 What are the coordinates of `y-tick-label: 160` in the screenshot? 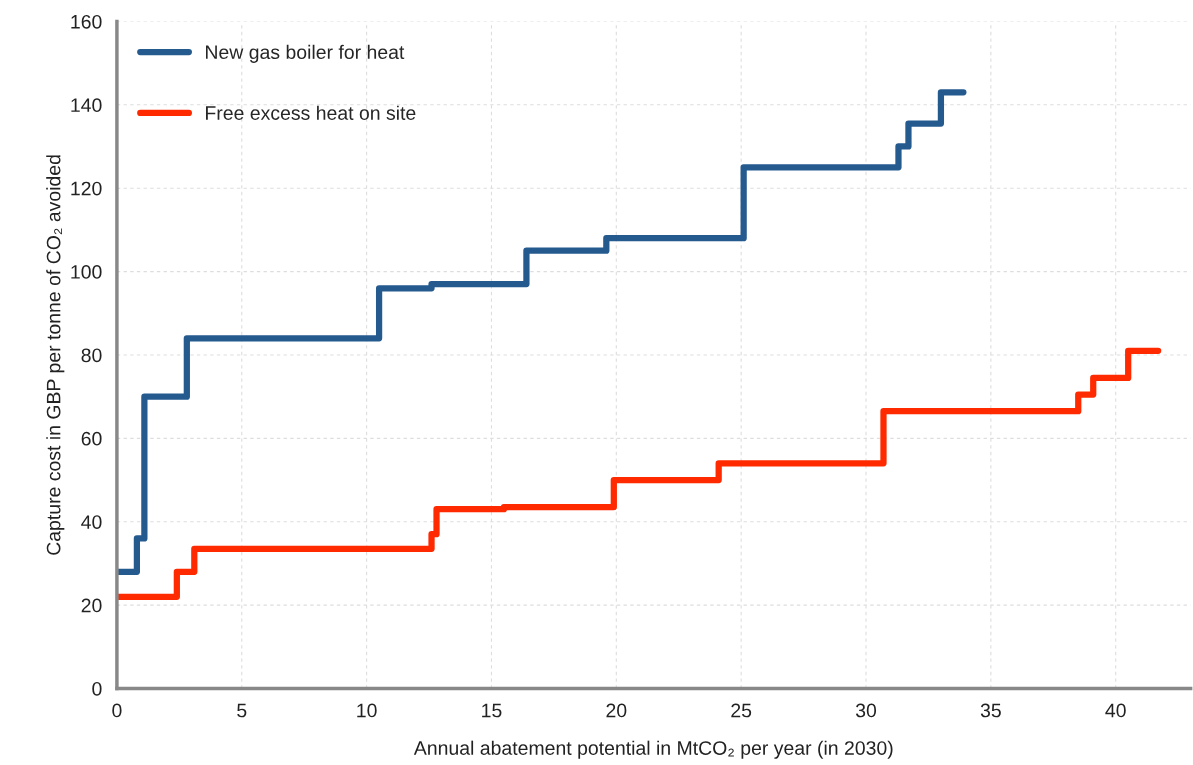 It's located at (86, 21).